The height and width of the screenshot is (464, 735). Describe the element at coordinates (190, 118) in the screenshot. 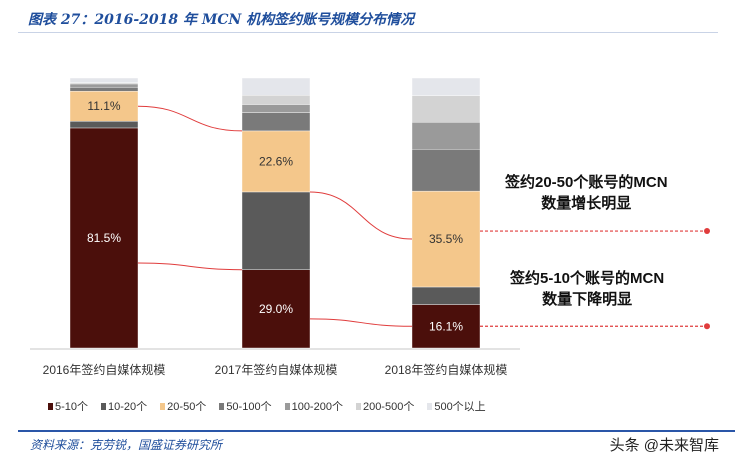

I see `connector-20-50-2016-2017` at that location.